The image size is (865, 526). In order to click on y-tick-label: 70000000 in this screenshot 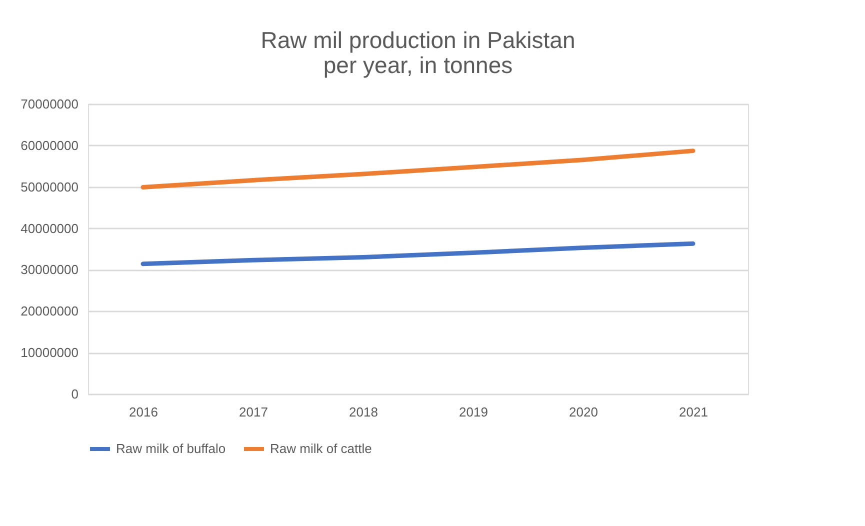, I will do `click(49, 104)`.